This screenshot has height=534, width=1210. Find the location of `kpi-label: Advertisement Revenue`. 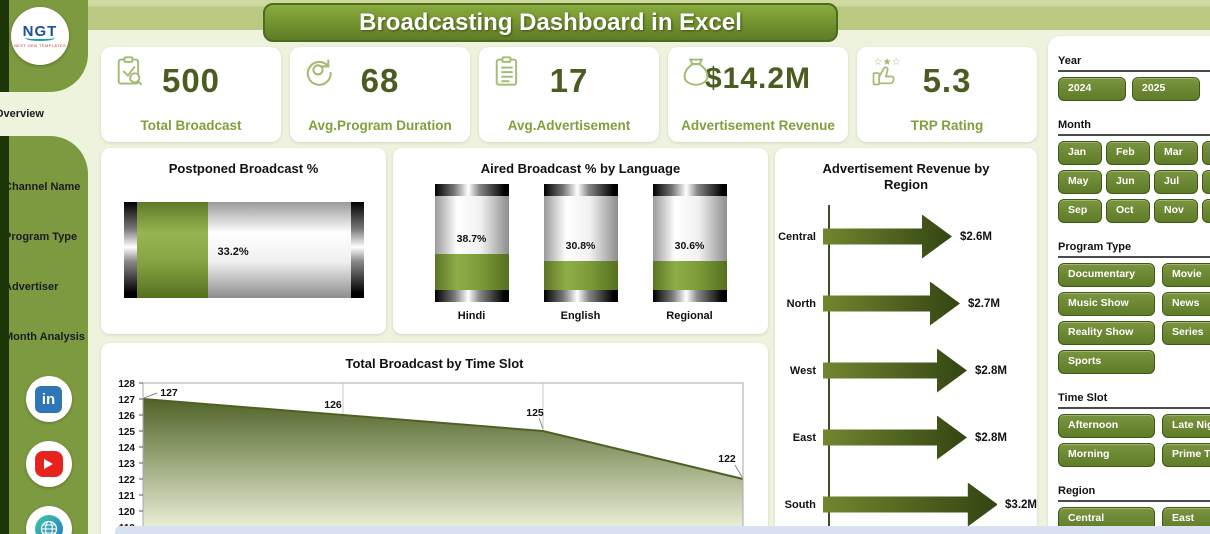

kpi-label: Advertisement Revenue is located at coordinates (758, 125).